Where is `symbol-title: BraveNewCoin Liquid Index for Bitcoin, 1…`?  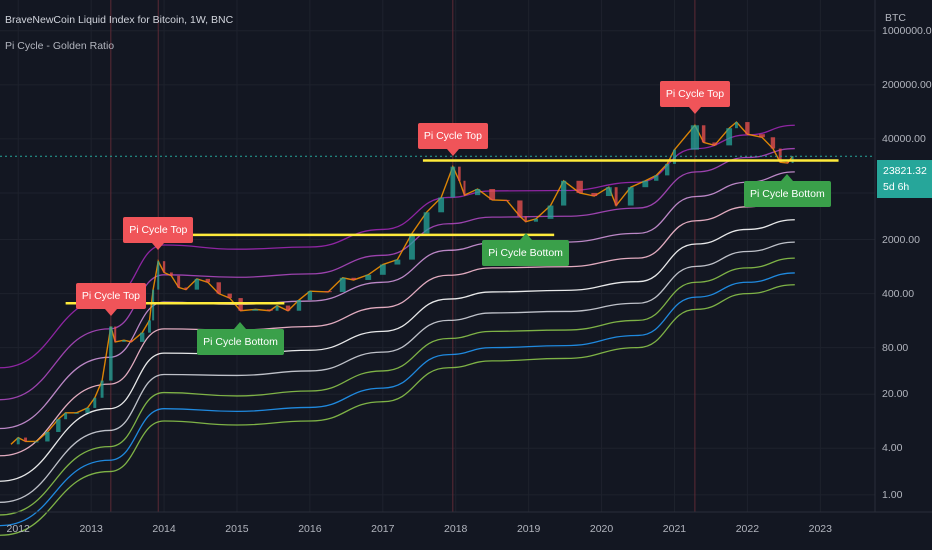 symbol-title: BraveNewCoin Liquid Index for Bitcoin, 1… is located at coordinates (119, 20).